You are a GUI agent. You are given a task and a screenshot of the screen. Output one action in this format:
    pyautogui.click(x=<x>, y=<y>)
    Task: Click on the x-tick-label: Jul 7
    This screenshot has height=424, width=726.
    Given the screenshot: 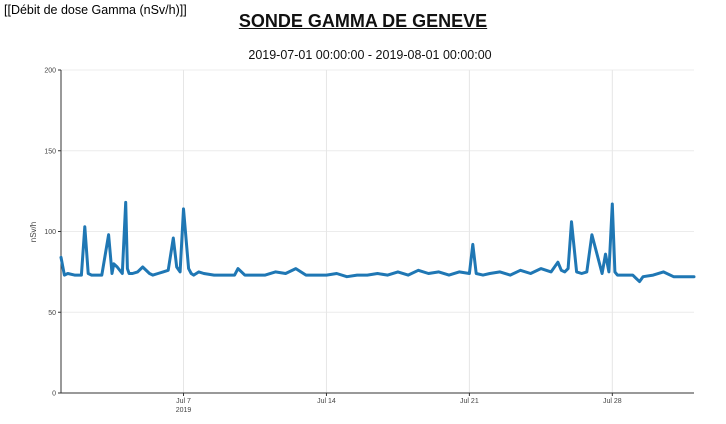 What is the action you would take?
    pyautogui.click(x=183, y=401)
    